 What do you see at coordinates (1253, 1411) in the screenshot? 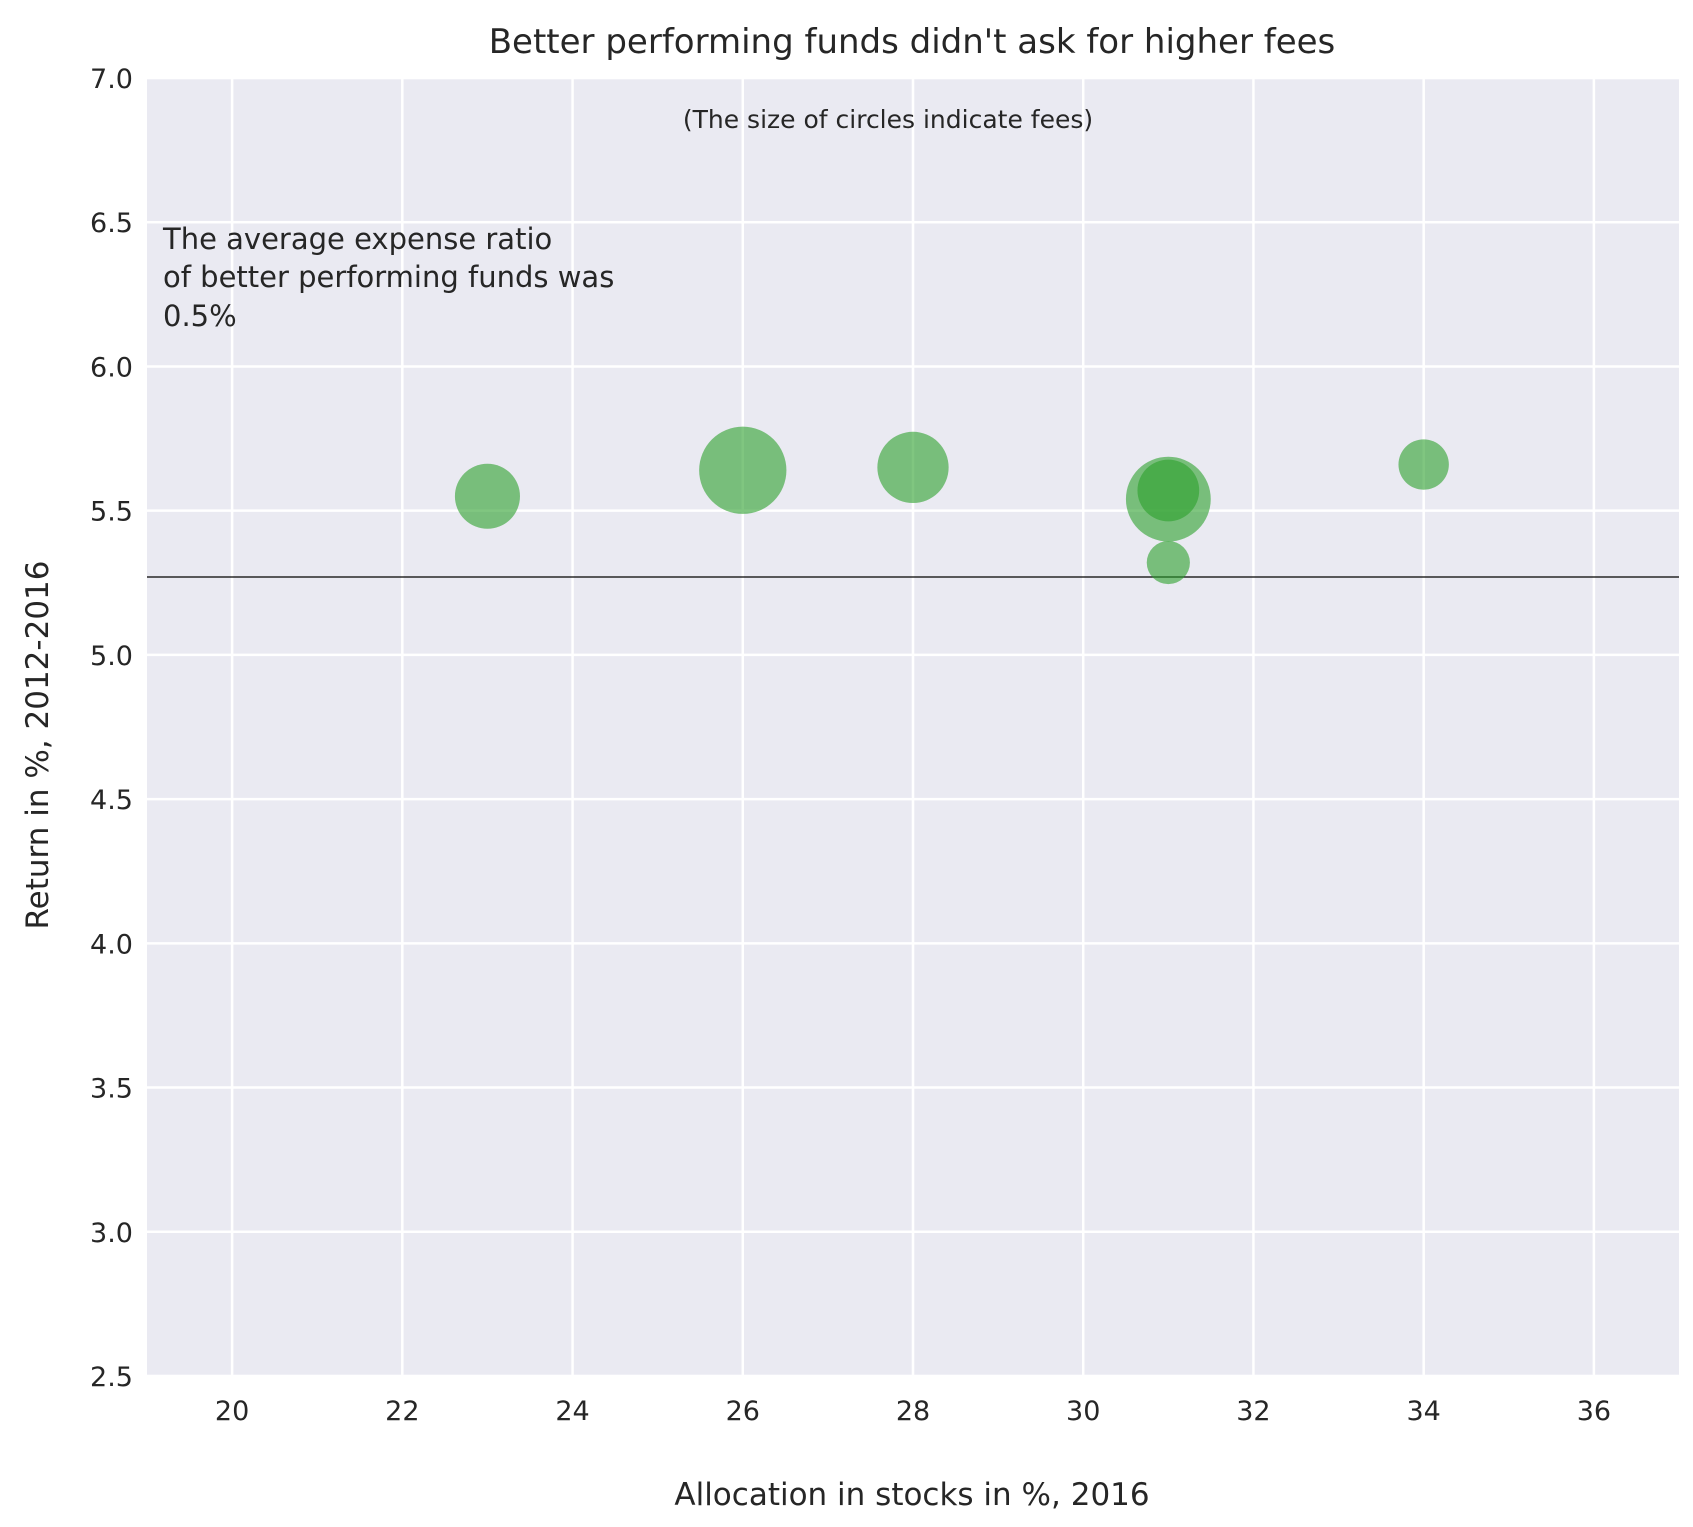
I see `x-tick-label: 32` at bounding box center [1253, 1411].